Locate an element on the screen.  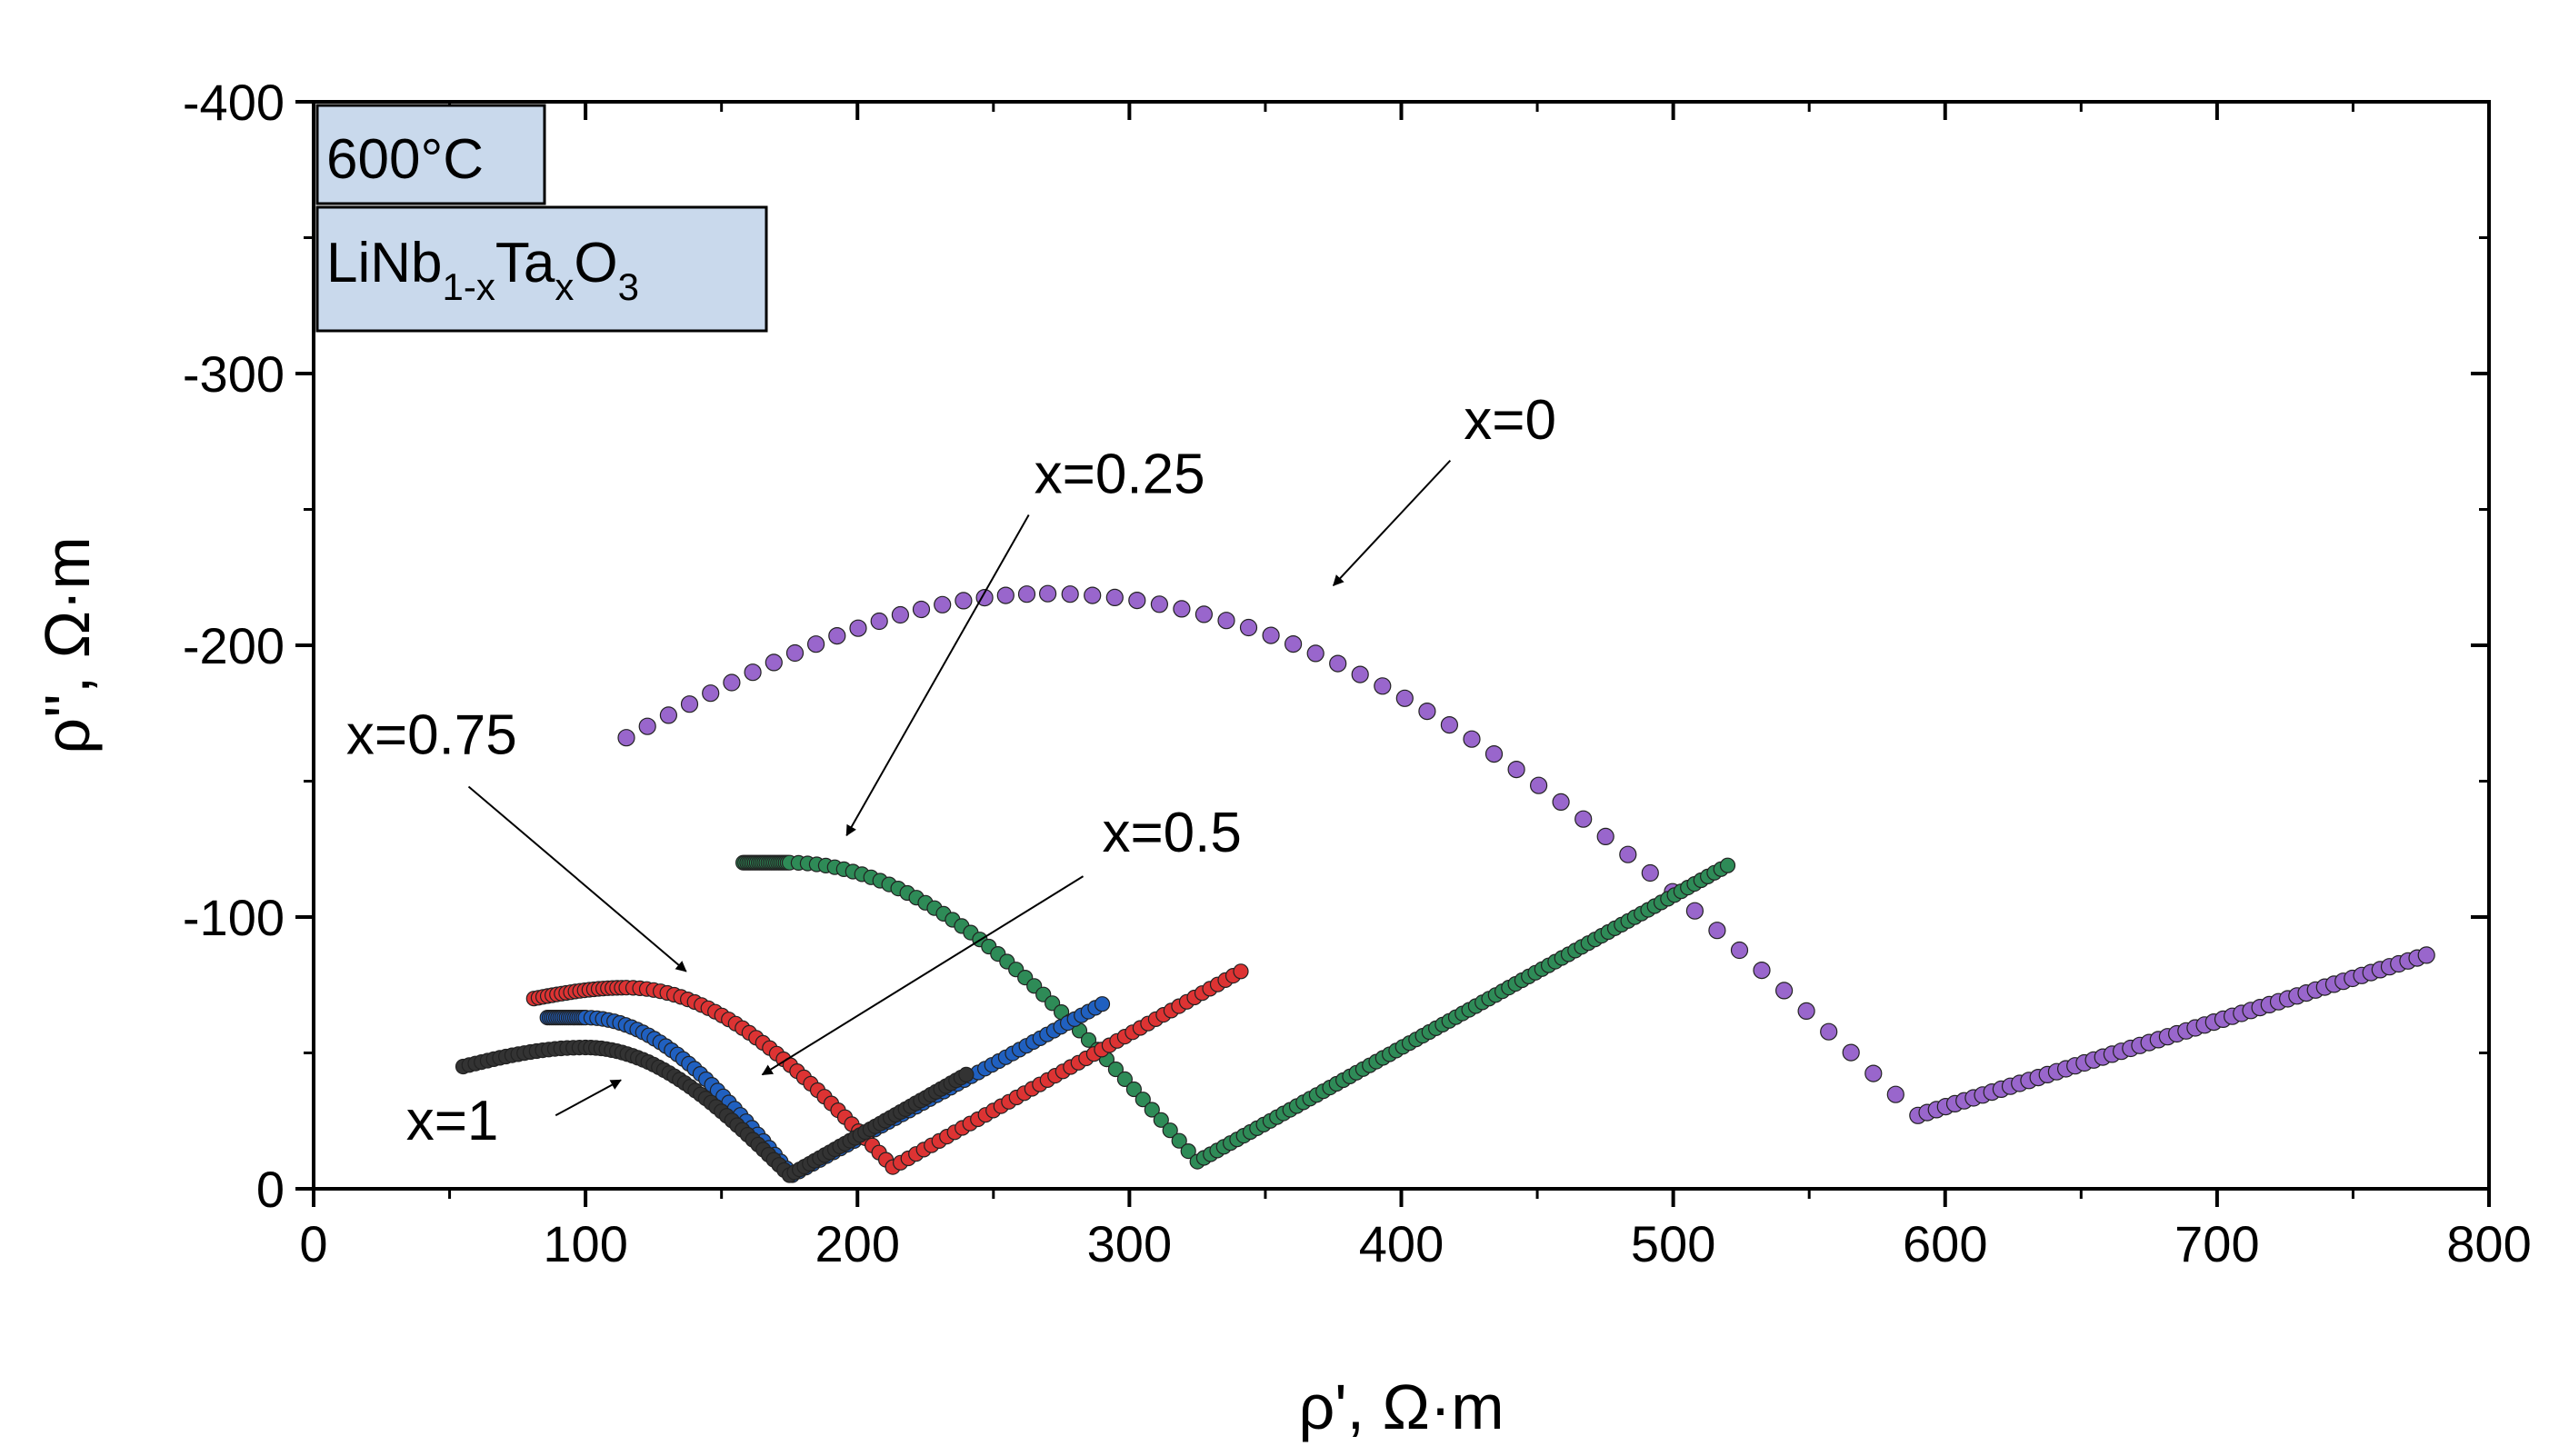
x-tick-label: 600 is located at coordinates (1945, 1244).